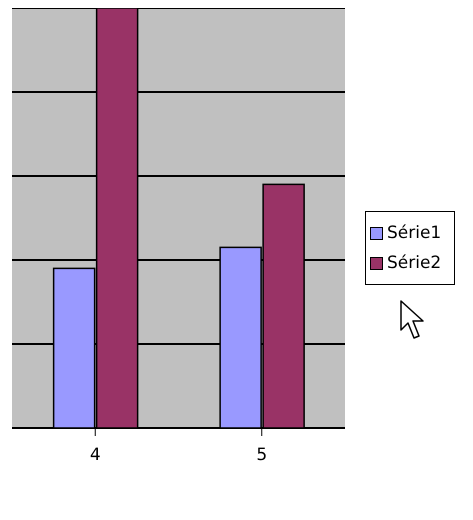 The height and width of the screenshot is (520, 473). Describe the element at coordinates (414, 263) in the screenshot. I see `legend-label: Série2` at that location.